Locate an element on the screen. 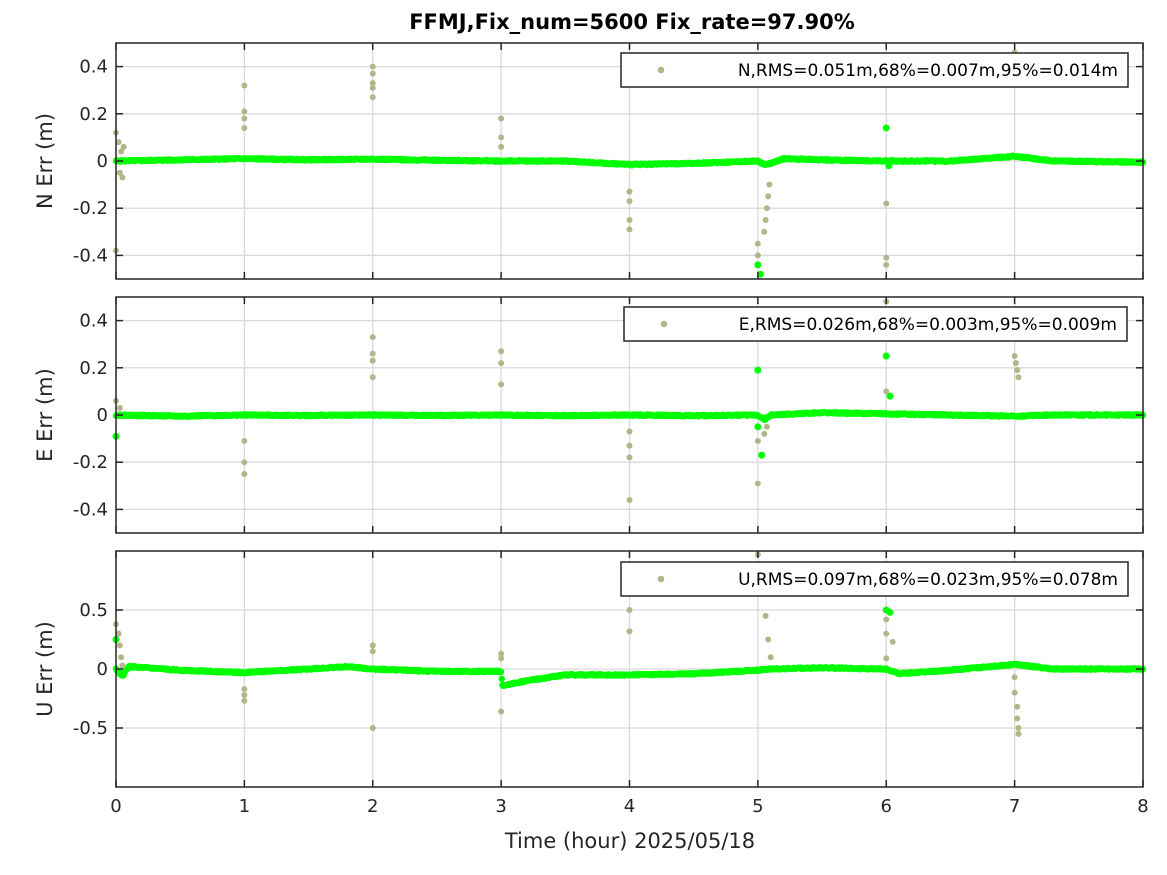 The height and width of the screenshot is (875, 1167). y-axis-label: E Err (m) is located at coordinates (45, 415).